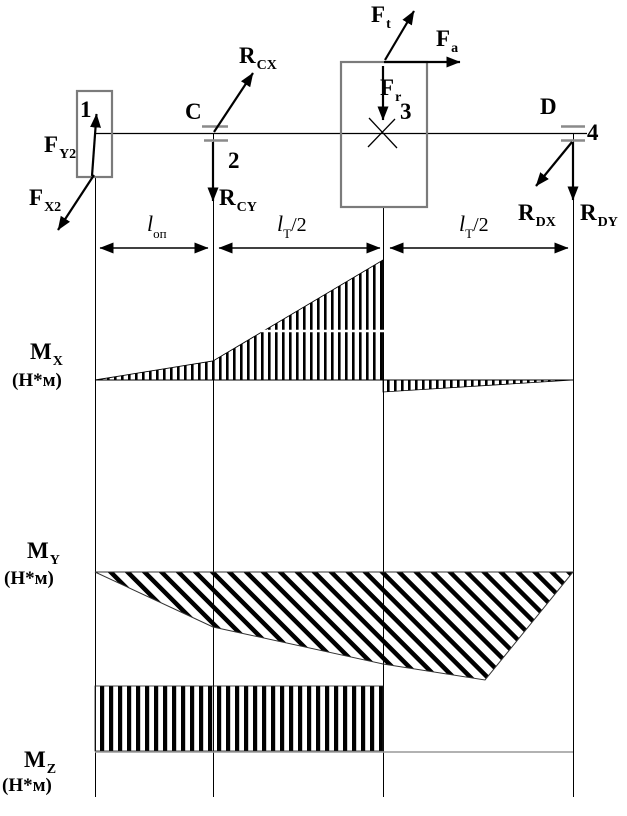  I want to click on label-rcx: RCX, so click(258, 58).